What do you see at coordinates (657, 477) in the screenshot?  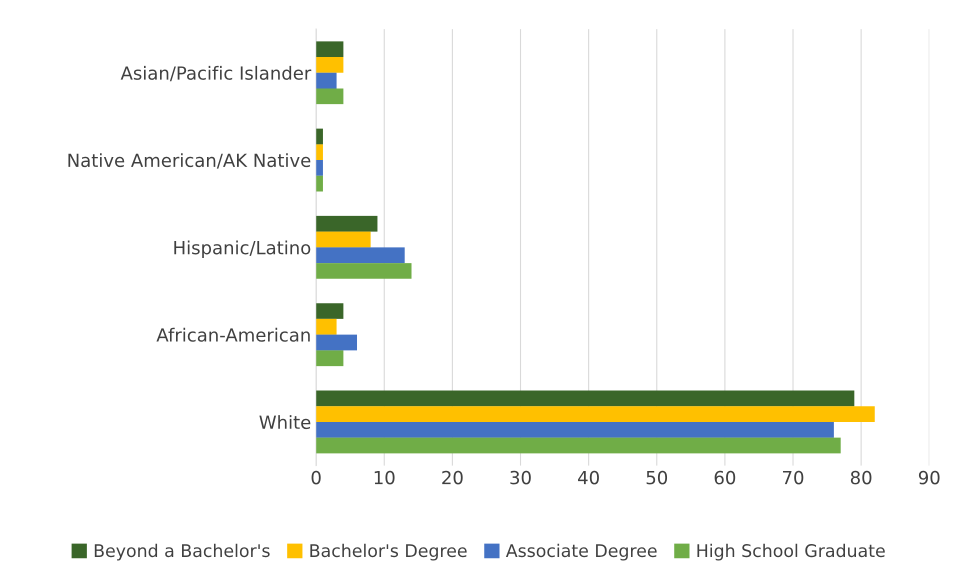 I see `x-tick-label: 50` at bounding box center [657, 477].